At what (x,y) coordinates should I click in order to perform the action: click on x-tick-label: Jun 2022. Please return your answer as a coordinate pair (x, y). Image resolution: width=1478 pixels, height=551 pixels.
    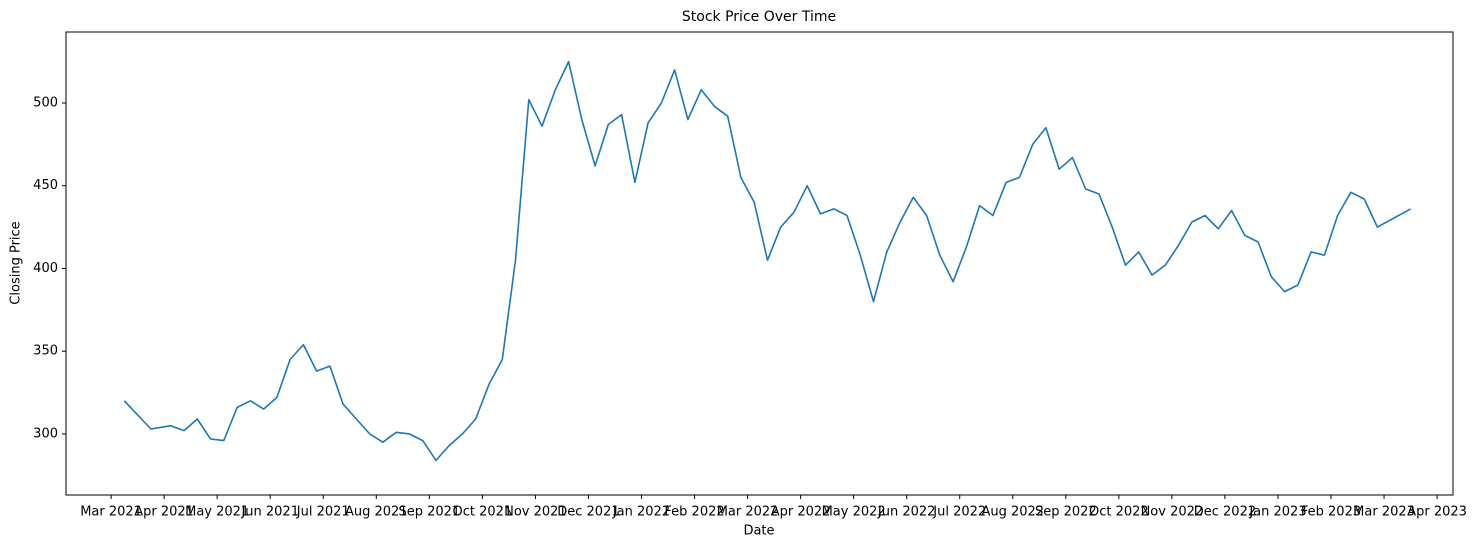
    Looking at the image, I should click on (906, 512).